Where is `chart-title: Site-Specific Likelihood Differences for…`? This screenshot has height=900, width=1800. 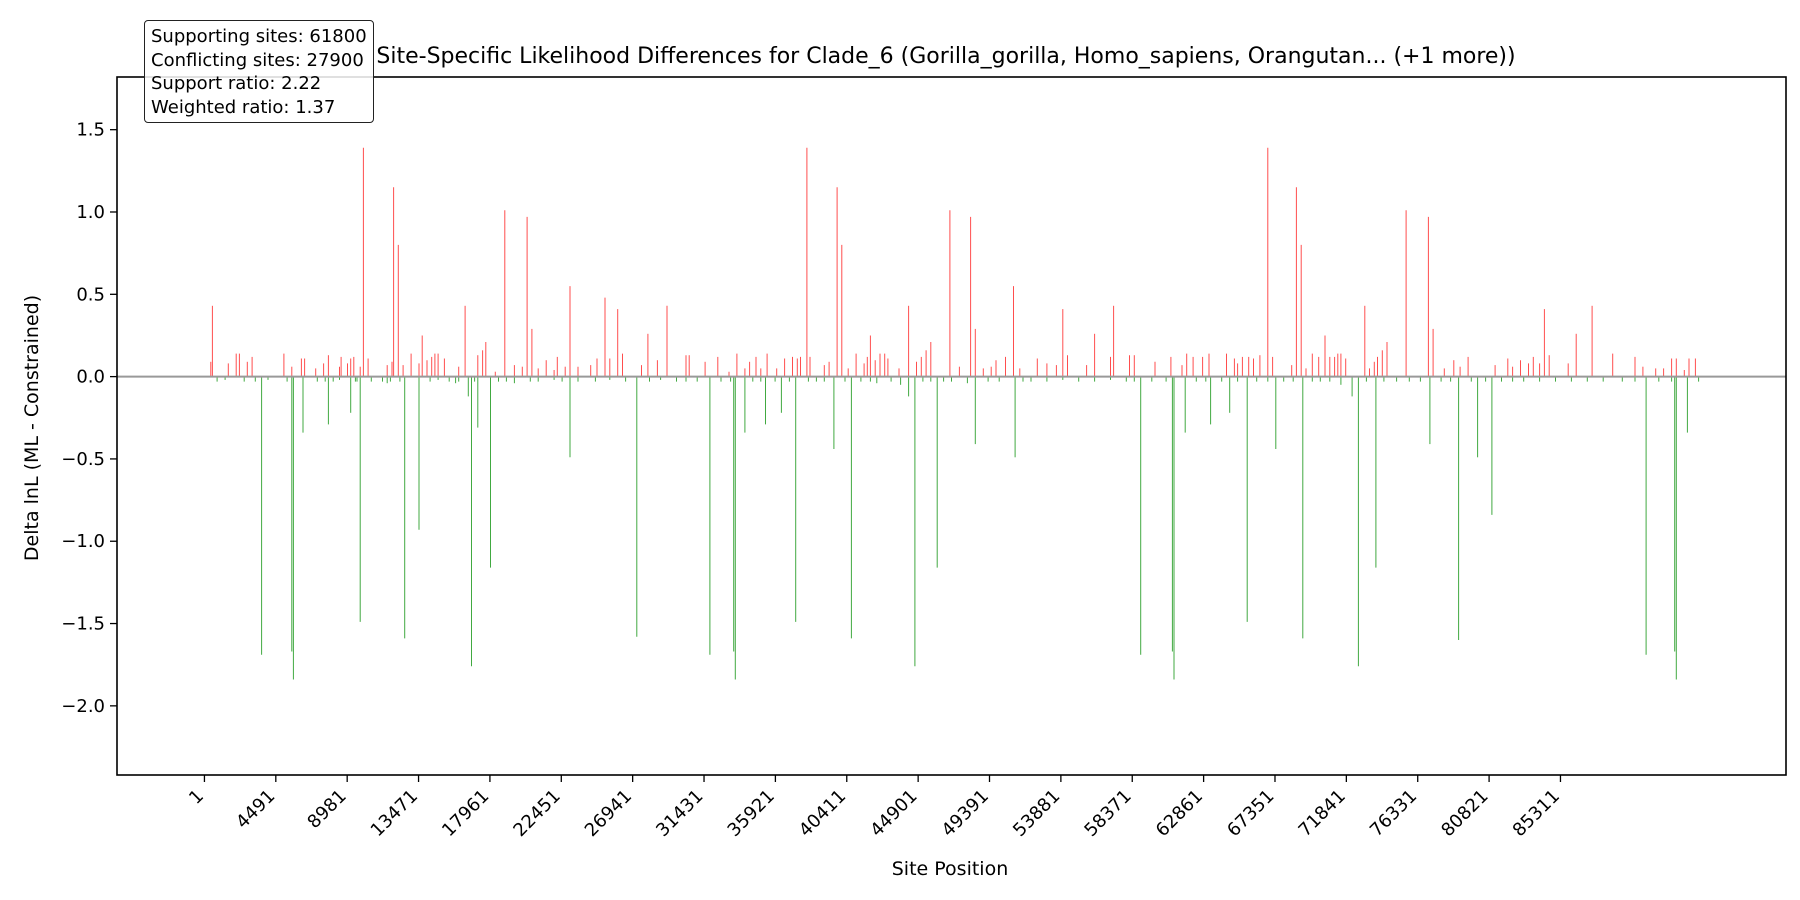
chart-title: Site-Specific Likelihood Differences for… is located at coordinates (945, 56).